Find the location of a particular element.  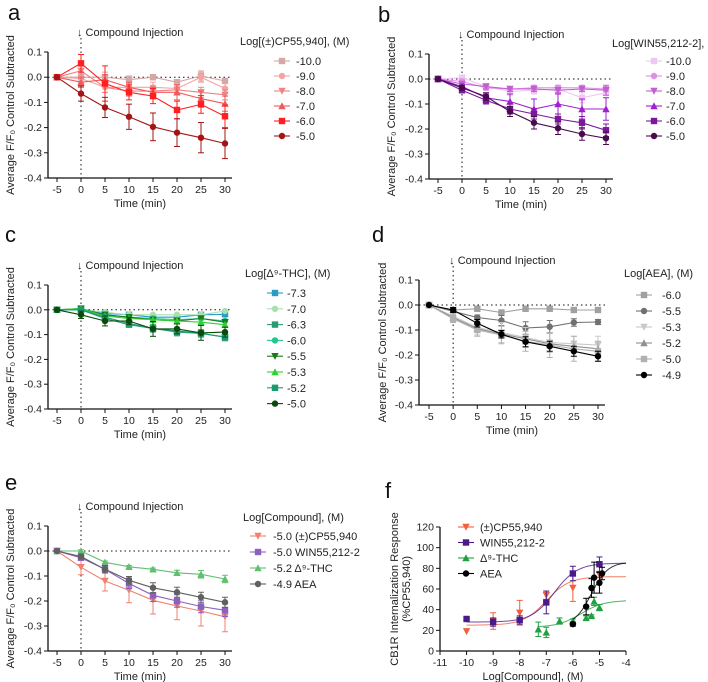

legend-entry: -5.5 is located at coordinates (658, 312).